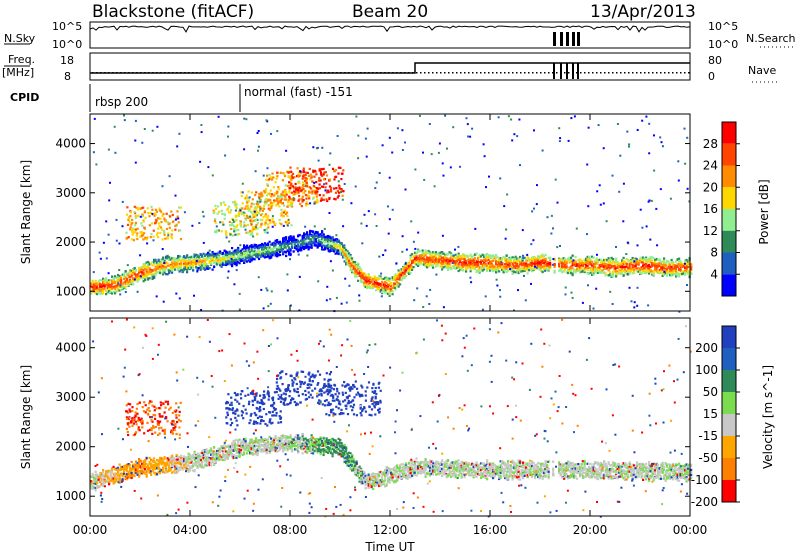 Image resolution: width=800 pixels, height=554 pixels. I want to click on nsearch-tick-bottom: 10^0, so click(723, 44).